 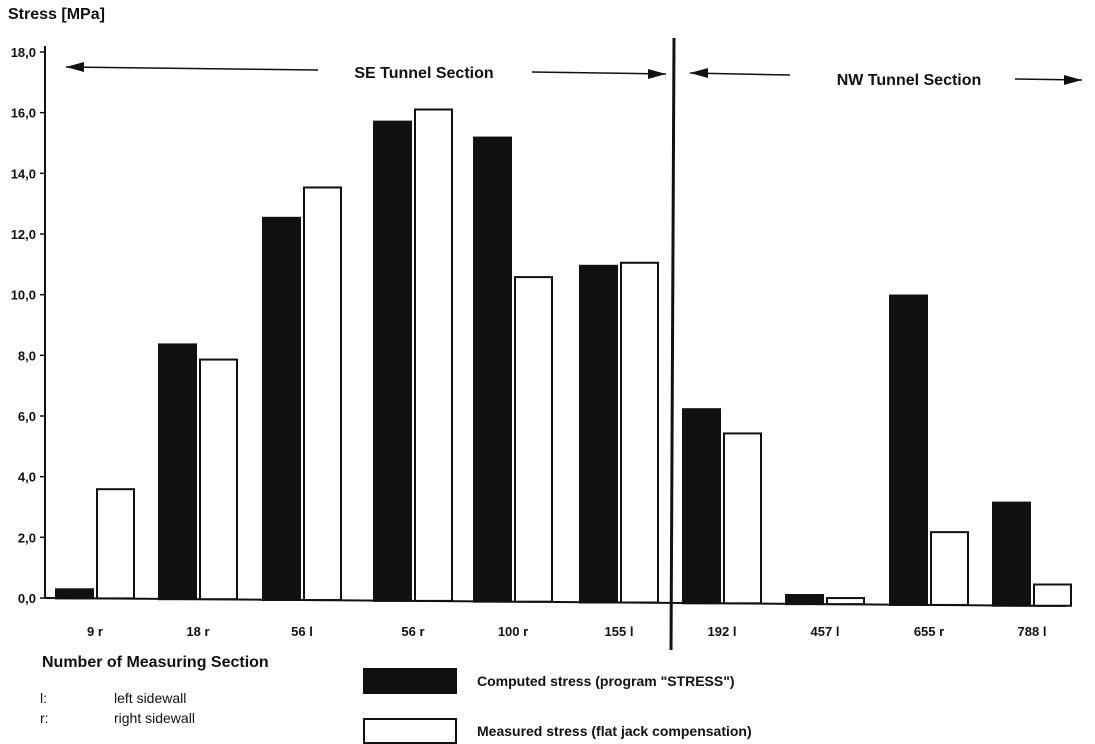 What do you see at coordinates (410, 681) in the screenshot?
I see `legend-swatch-computed` at bounding box center [410, 681].